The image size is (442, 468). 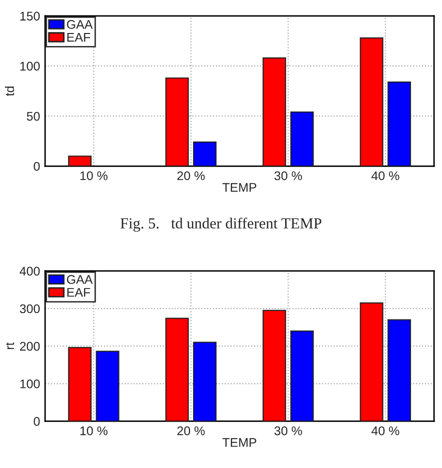 I want to click on y-tick-label: 400, so click(x=30, y=271).